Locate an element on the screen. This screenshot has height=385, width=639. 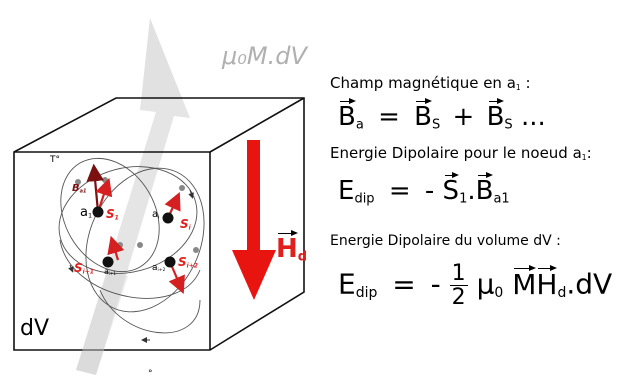
moment-arrow-front is located at coordinates (102, 322).